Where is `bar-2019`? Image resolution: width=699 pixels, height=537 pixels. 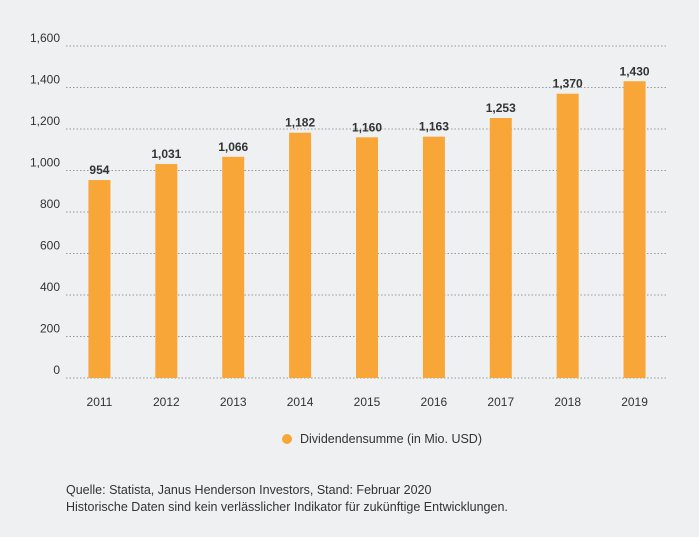
bar-2019 is located at coordinates (634, 230).